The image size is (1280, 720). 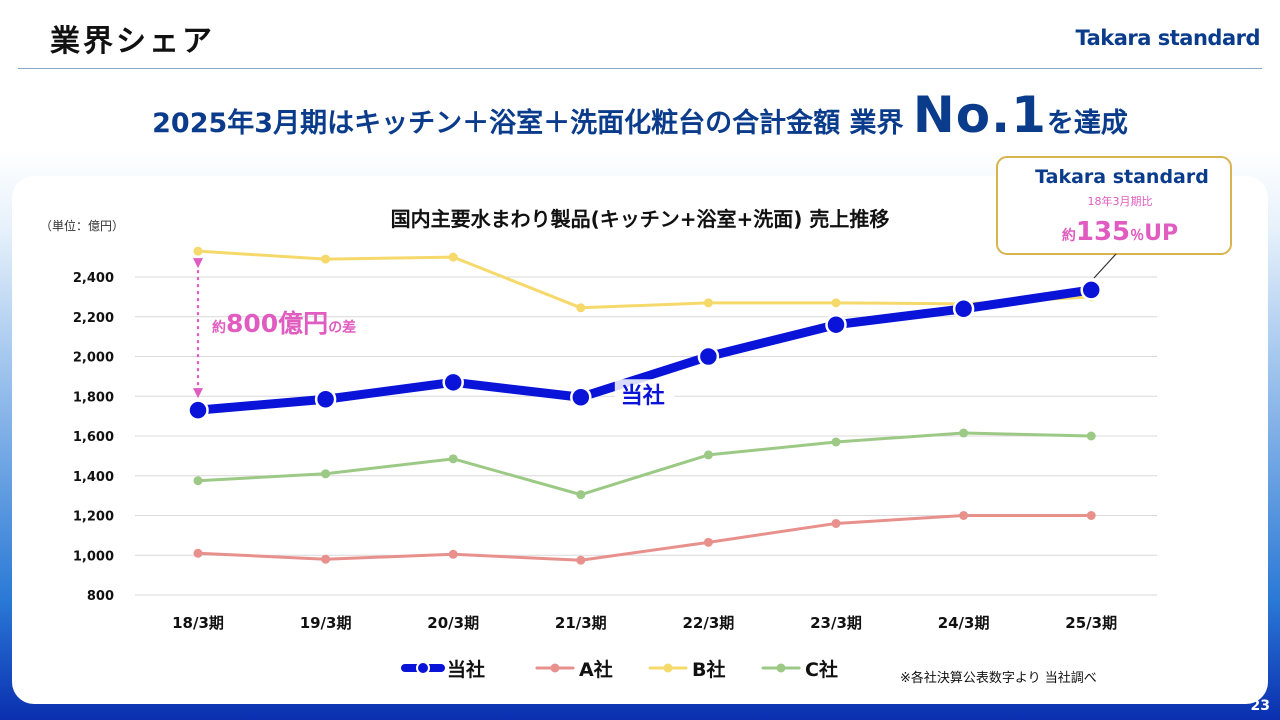 What do you see at coordinates (532, 123) in the screenshot?
I see `headline-prefix: 2025年3月期はキッチン＋浴室＋洗面化粧台の合計金額 業界` at bounding box center [532, 123].